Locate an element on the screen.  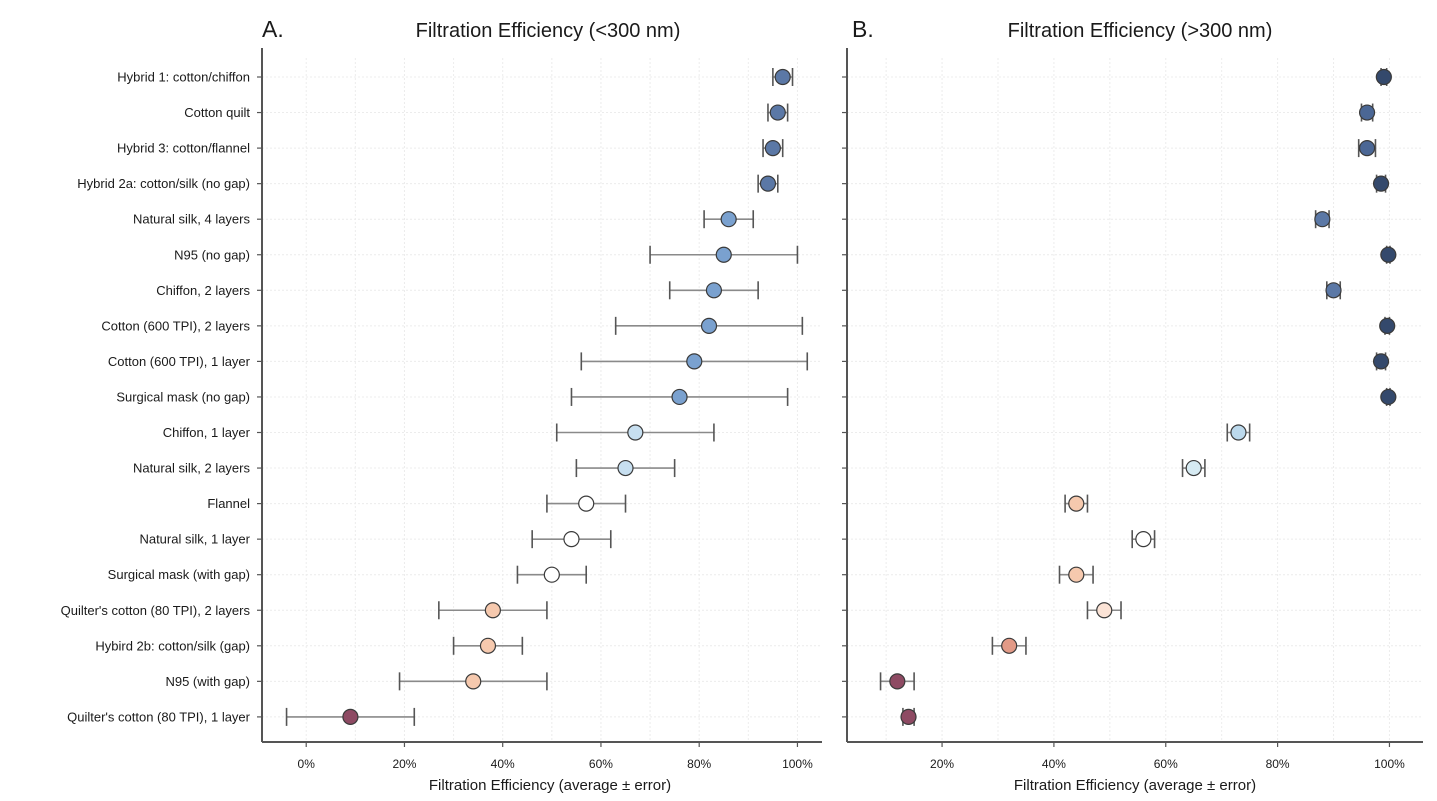
category-label: N95 (with gap) is located at coordinates (207, 681).